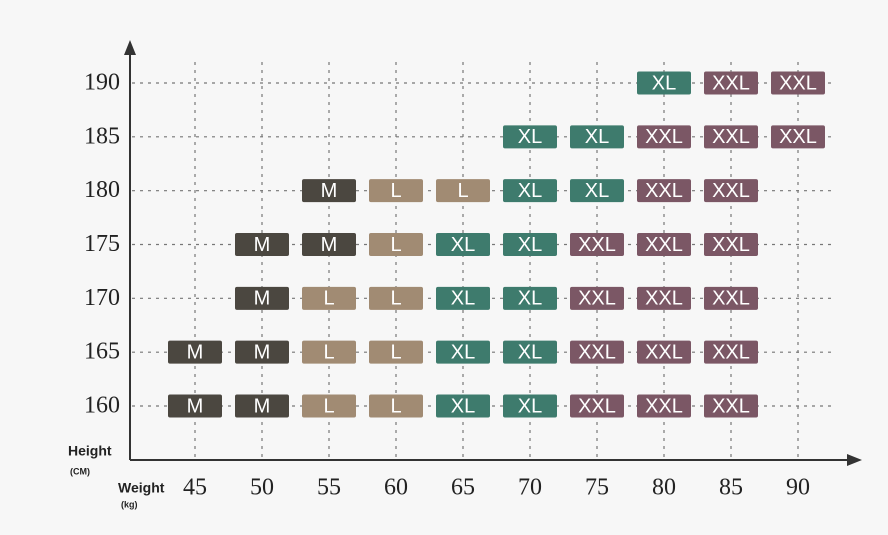 This screenshot has width=888, height=535. I want to click on x-tick-label: 80, so click(664, 488).